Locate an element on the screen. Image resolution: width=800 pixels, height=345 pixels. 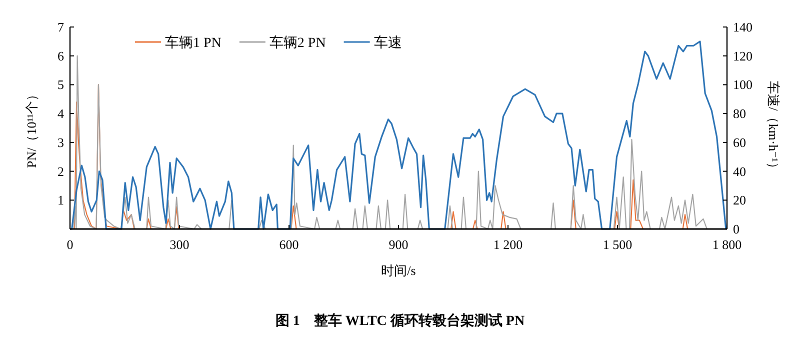
y2-tick-label: 40 is located at coordinates (739, 171).